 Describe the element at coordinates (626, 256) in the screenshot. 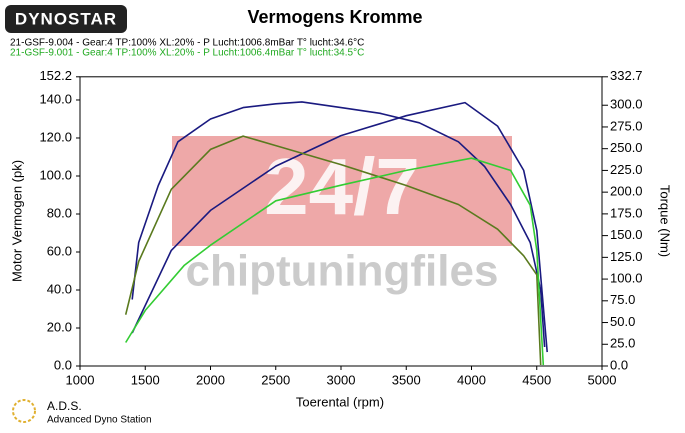

I see `y2-tick-label: 125.0` at that location.